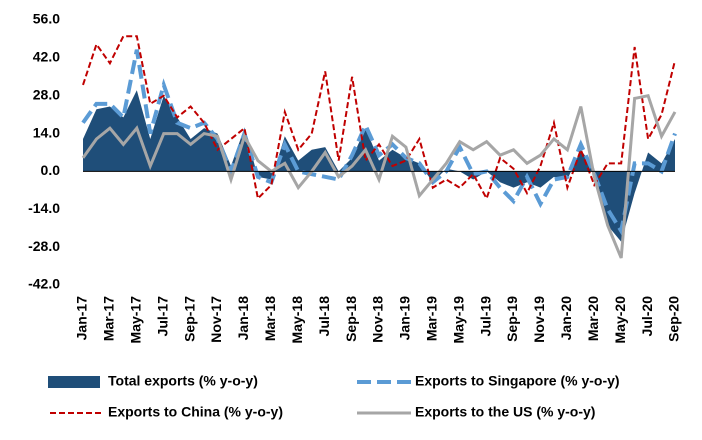 The height and width of the screenshot is (440, 702). Describe the element at coordinates (46, 19) in the screenshot. I see `y-tick-label: 56.0` at that location.